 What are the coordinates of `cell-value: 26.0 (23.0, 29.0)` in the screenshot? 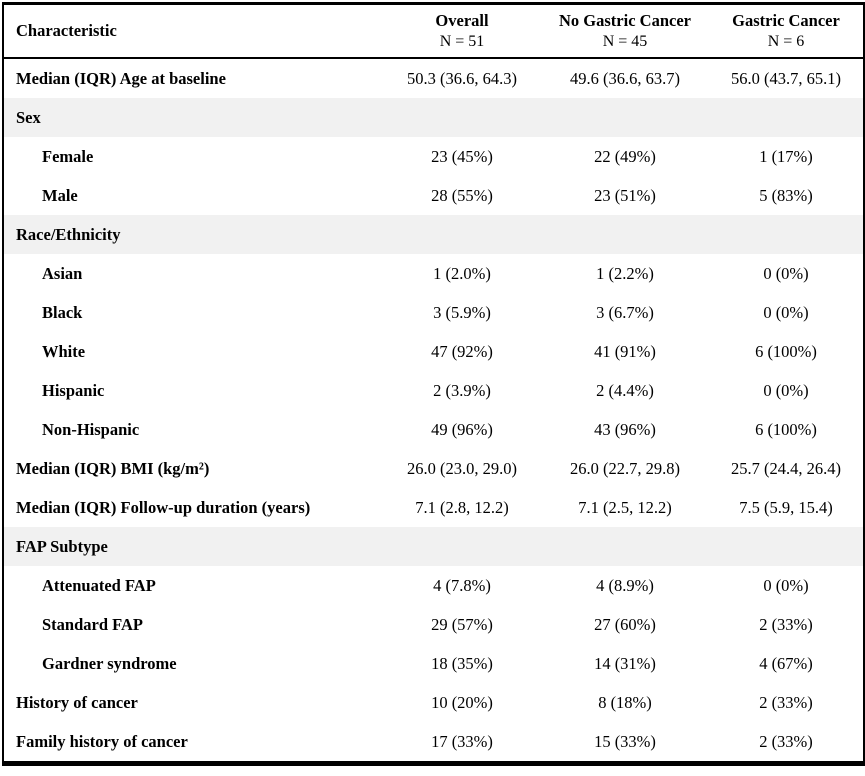 It's located at (462, 468).